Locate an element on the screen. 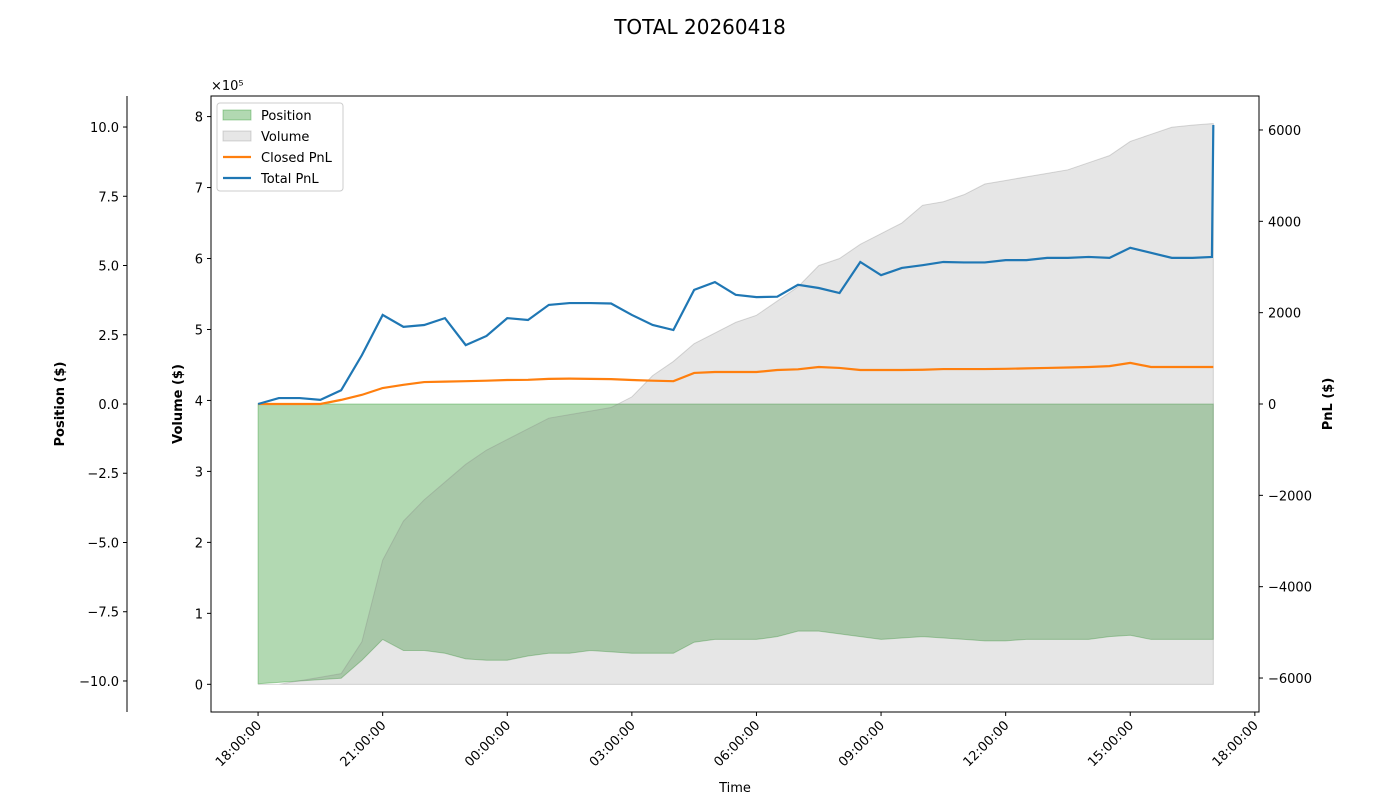 This screenshot has width=1400, height=800. chart-title: TOTAL 20260418 is located at coordinates (699, 27).